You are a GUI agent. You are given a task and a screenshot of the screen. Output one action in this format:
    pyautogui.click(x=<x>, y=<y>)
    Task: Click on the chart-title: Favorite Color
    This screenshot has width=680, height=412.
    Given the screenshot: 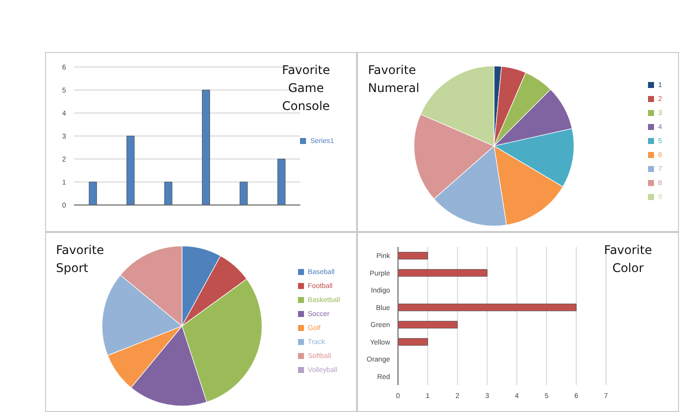 What is the action you would take?
    pyautogui.click(x=628, y=259)
    